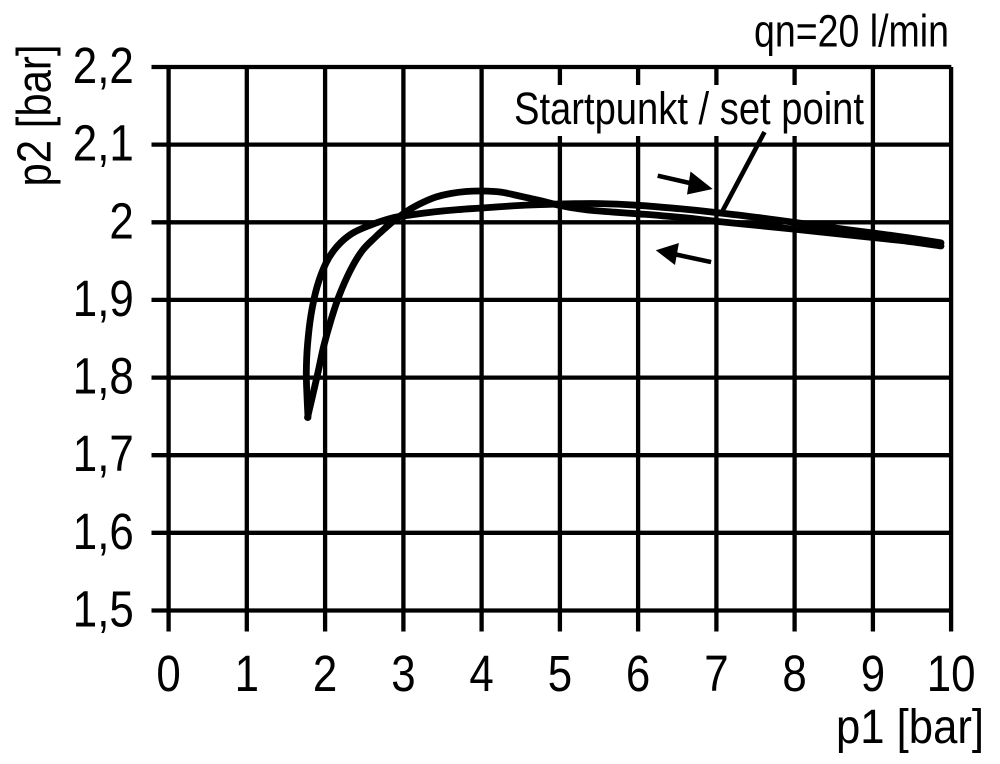  I want to click on svg-text: 9, so click(873, 673).